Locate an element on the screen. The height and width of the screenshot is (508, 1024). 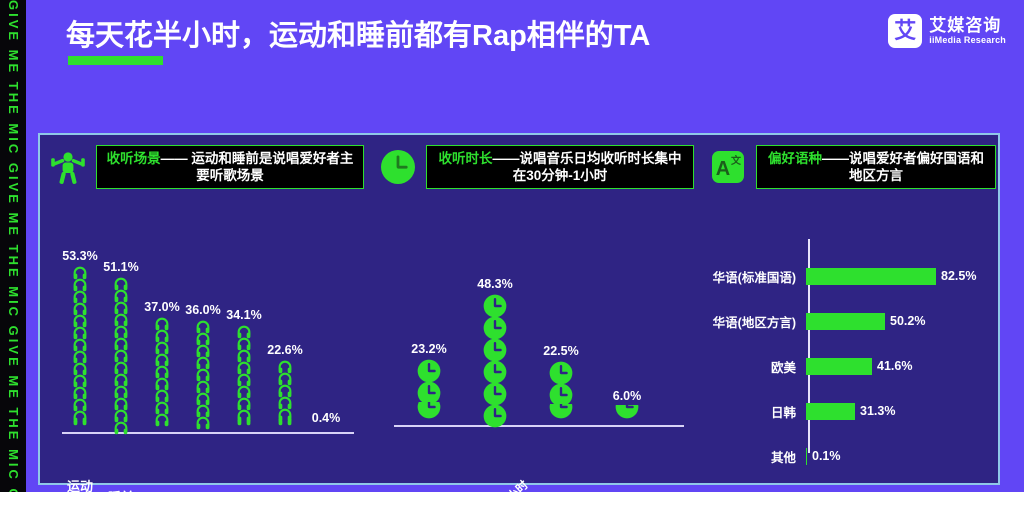
section-key-3: 偏好语种 is located at coordinates (795, 158).